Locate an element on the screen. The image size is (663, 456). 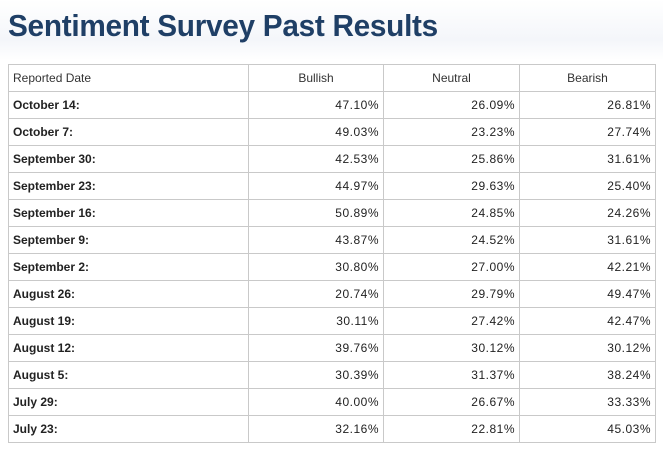
cell-bearish: 25.40% is located at coordinates (587, 186).